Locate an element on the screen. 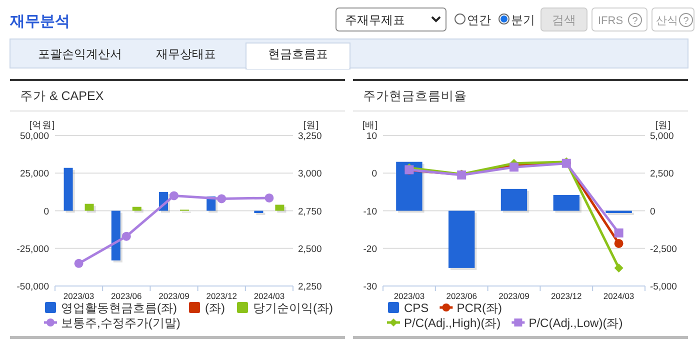 The image size is (697, 342). y-axis-title: [배] is located at coordinates (370, 125).